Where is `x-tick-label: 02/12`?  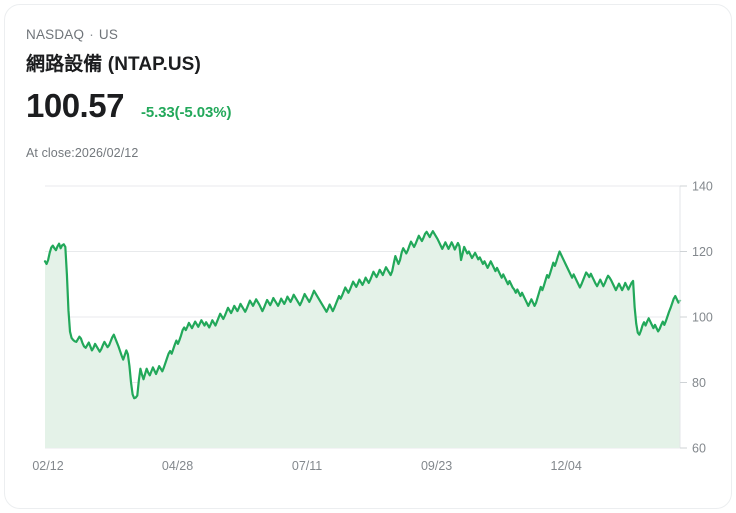
x-tick-label: 02/12 is located at coordinates (47, 466).